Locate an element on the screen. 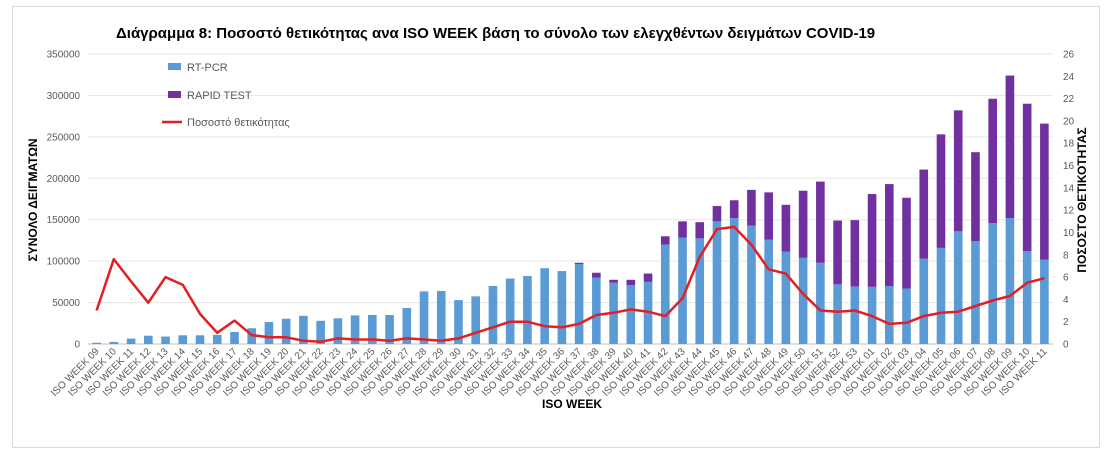 This screenshot has width=1111, height=455. y-tick-label: 100000 is located at coordinates (64, 262).